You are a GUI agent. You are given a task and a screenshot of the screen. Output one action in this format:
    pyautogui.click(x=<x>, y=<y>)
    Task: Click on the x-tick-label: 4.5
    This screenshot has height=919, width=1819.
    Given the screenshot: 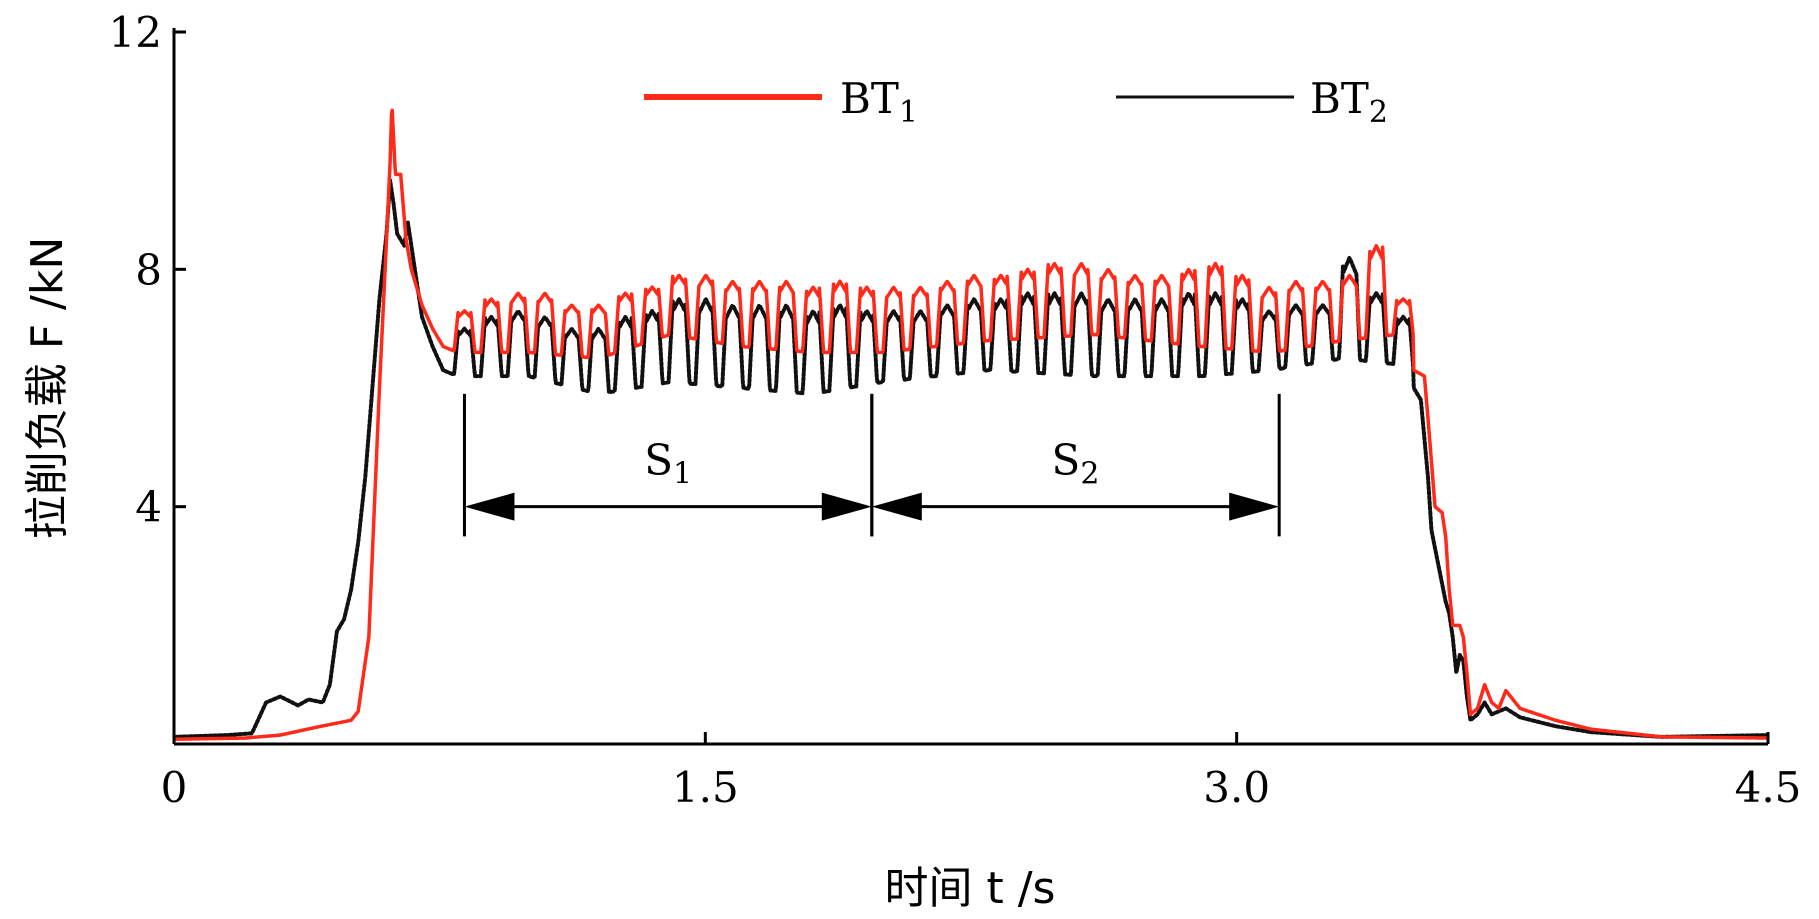 What is the action you would take?
    pyautogui.click(x=1768, y=787)
    